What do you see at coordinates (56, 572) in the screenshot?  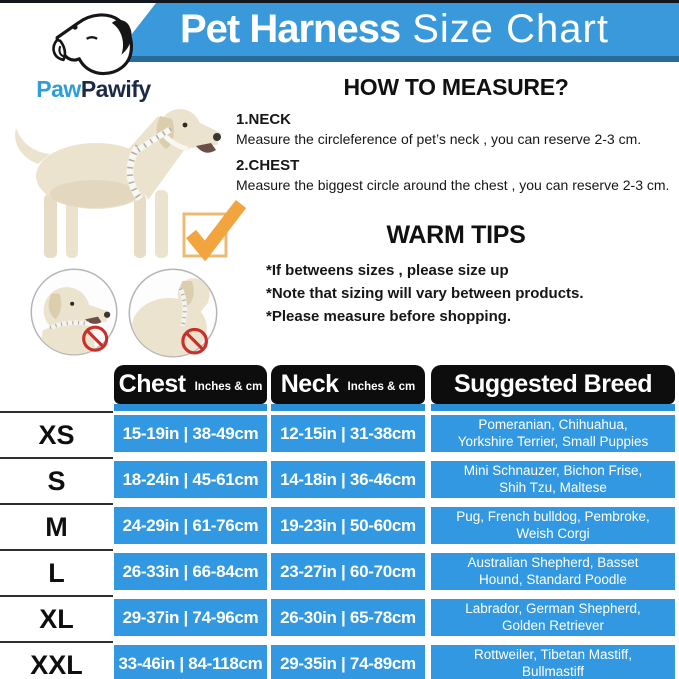 I see `size-label: L` at bounding box center [56, 572].